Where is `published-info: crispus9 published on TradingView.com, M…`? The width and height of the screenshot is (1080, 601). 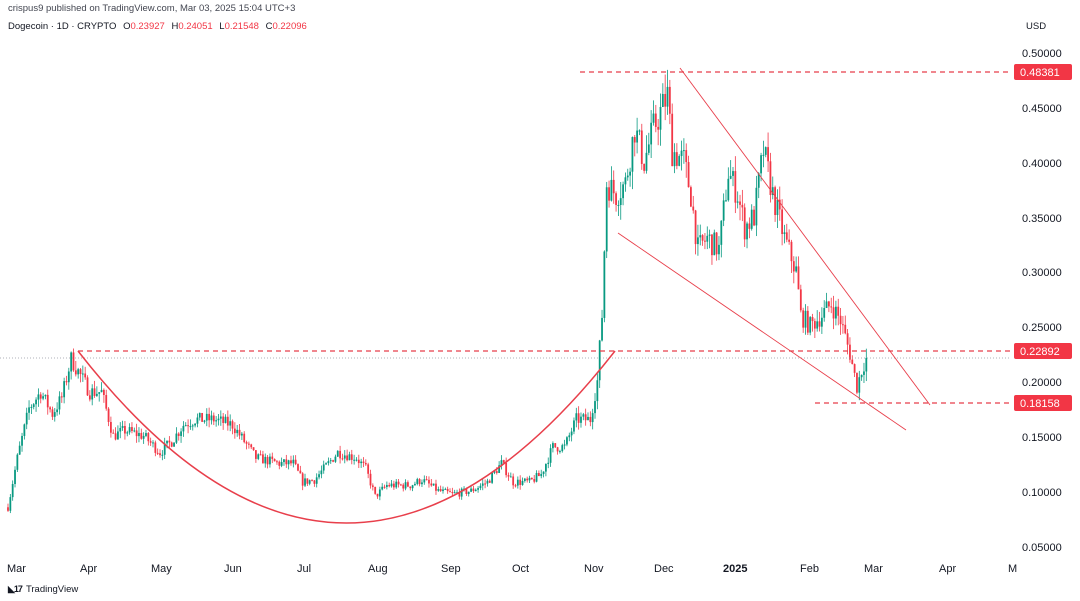 published-info: crispus9 published on TradingView.com, M… is located at coordinates (152, 8).